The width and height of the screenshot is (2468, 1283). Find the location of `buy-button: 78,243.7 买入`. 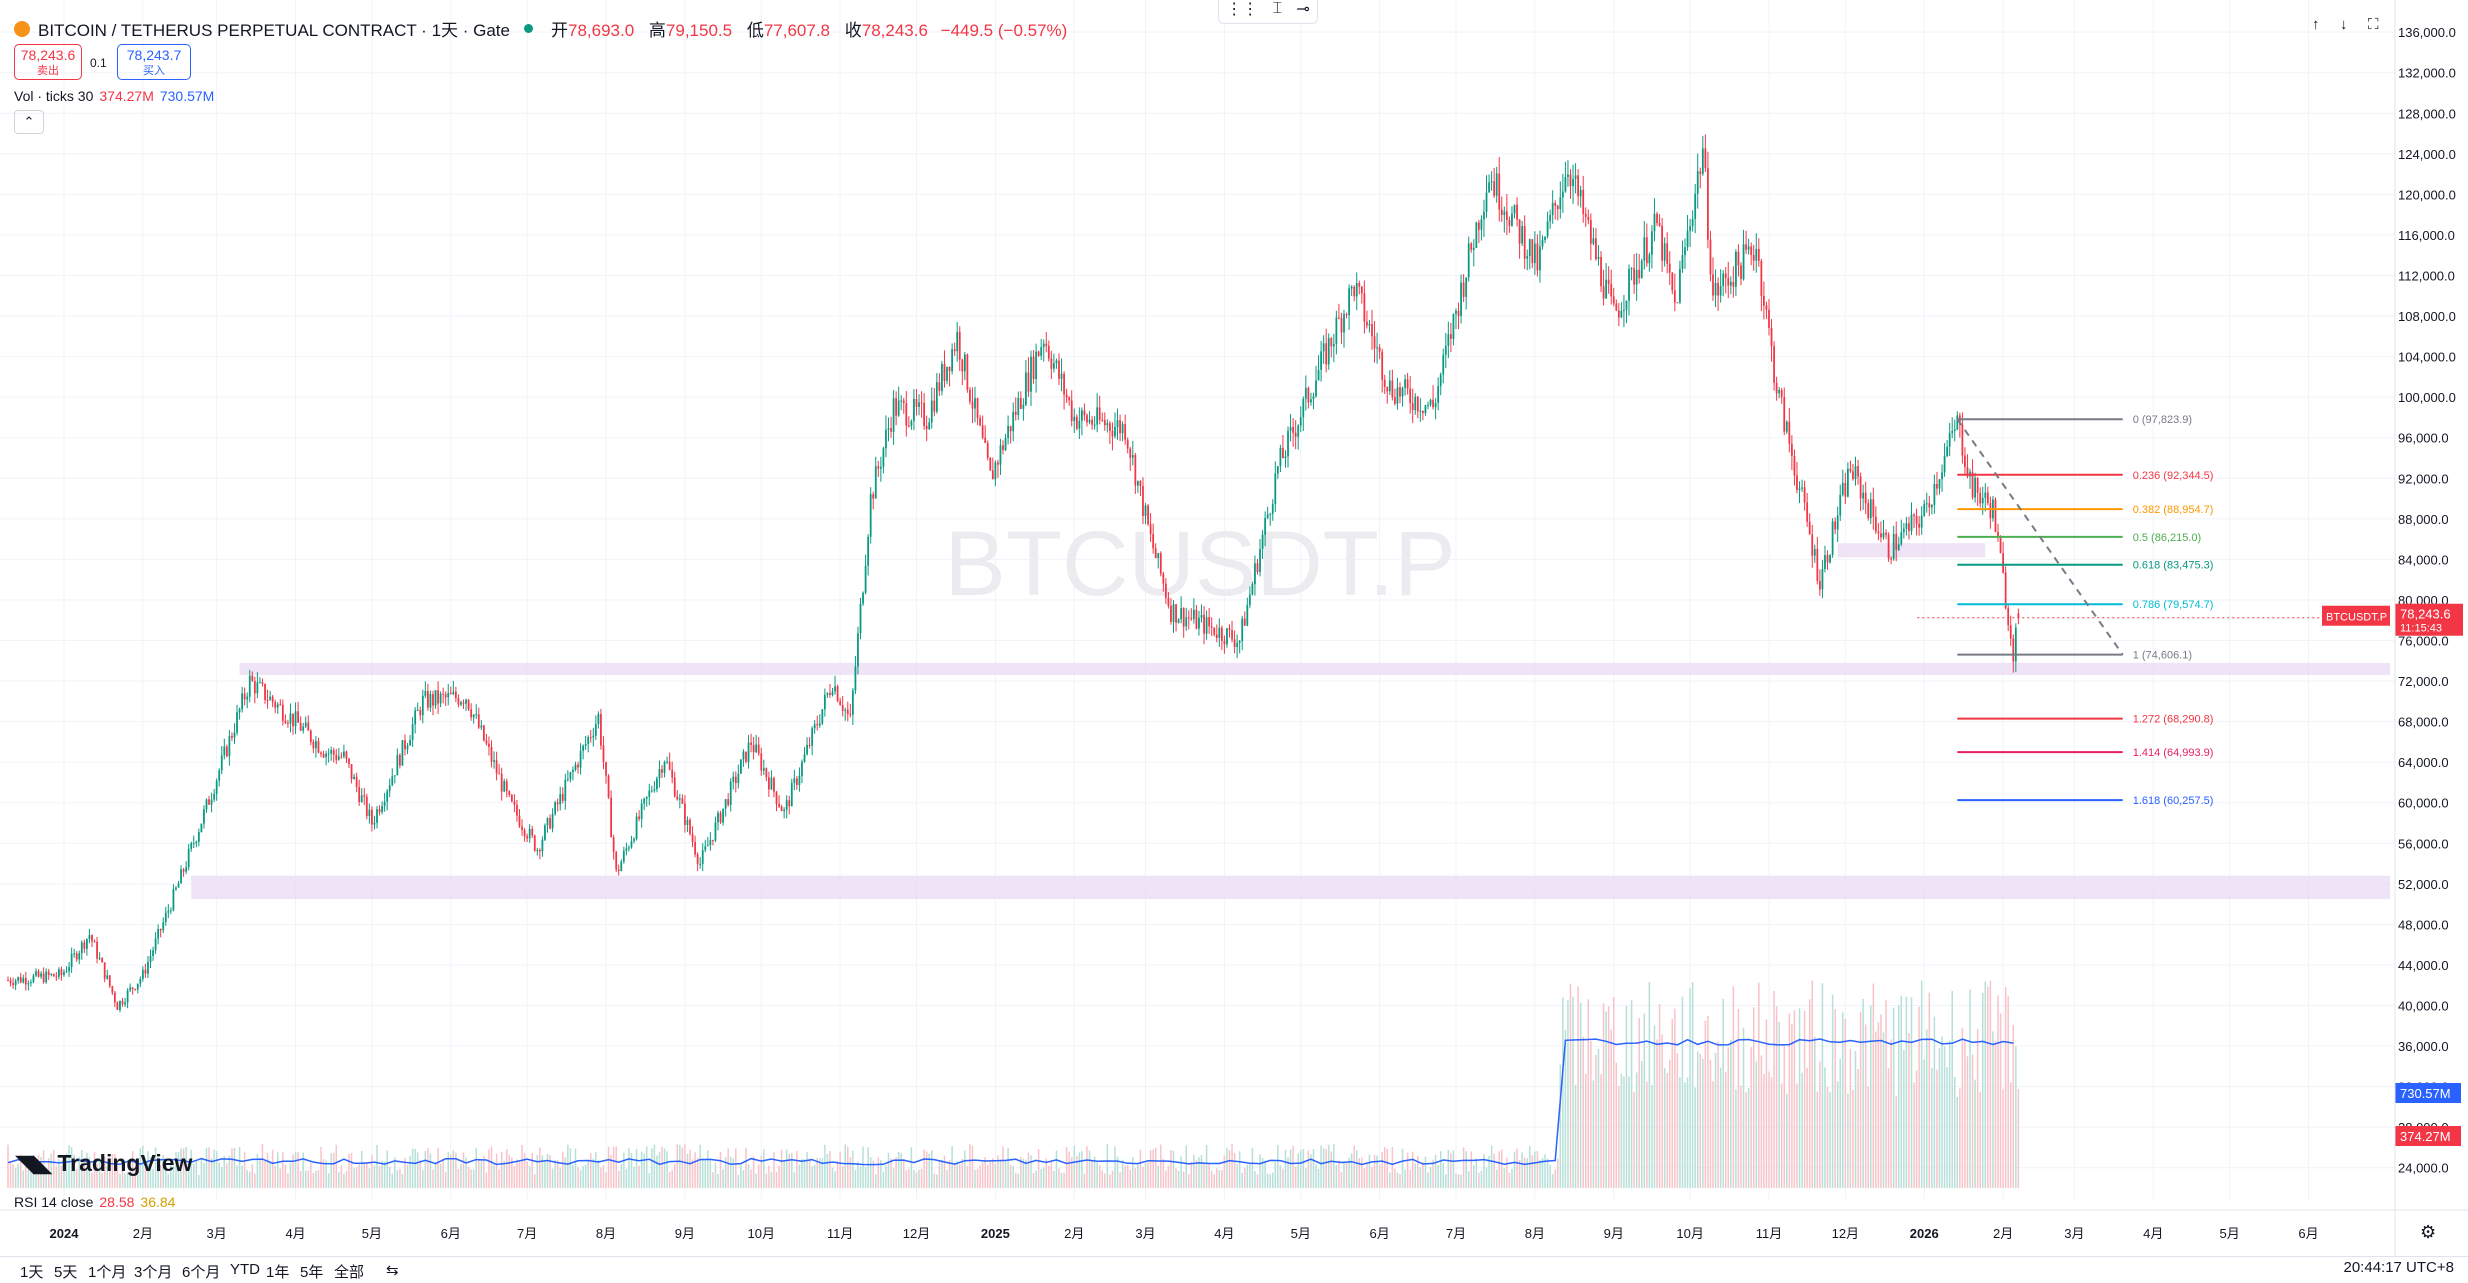

buy-button: 78,243.7 买入 is located at coordinates (154, 62).